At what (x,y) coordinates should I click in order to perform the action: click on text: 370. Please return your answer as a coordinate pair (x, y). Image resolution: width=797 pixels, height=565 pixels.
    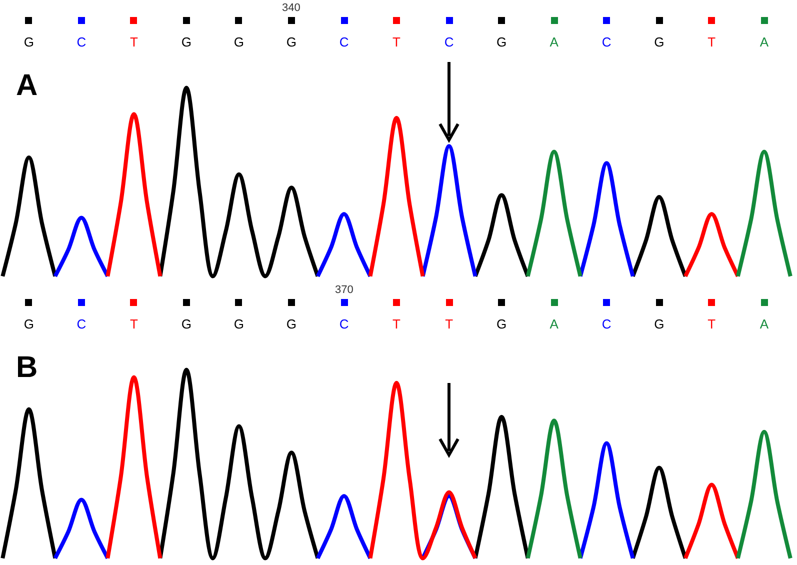
    Looking at the image, I should click on (344, 290).